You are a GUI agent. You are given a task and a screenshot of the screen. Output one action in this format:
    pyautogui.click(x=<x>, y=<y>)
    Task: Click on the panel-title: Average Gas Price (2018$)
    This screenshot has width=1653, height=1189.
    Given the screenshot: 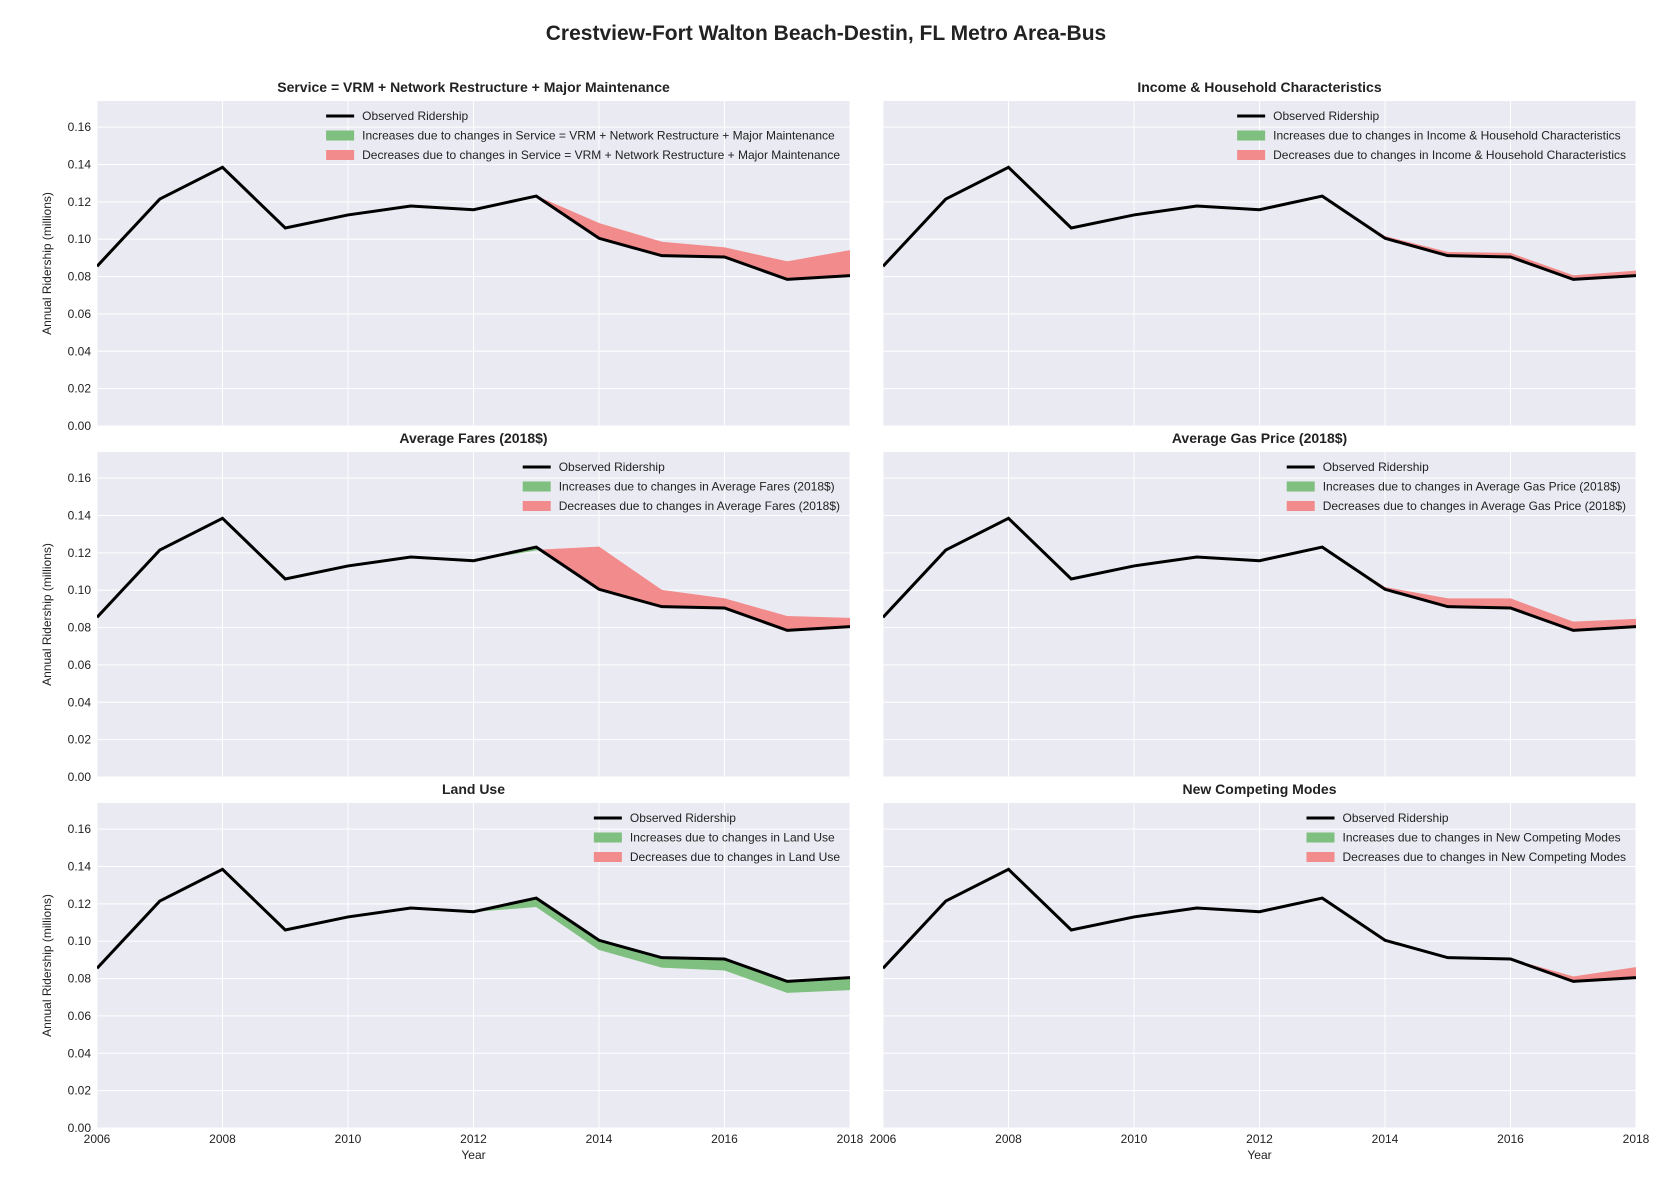 What is the action you would take?
    pyautogui.click(x=1259, y=438)
    